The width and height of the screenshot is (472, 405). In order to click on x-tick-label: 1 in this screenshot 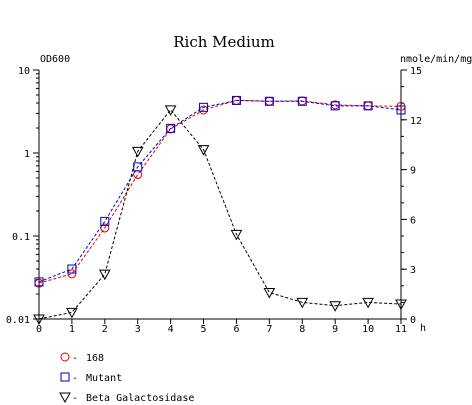, I will do `click(72, 329)`.